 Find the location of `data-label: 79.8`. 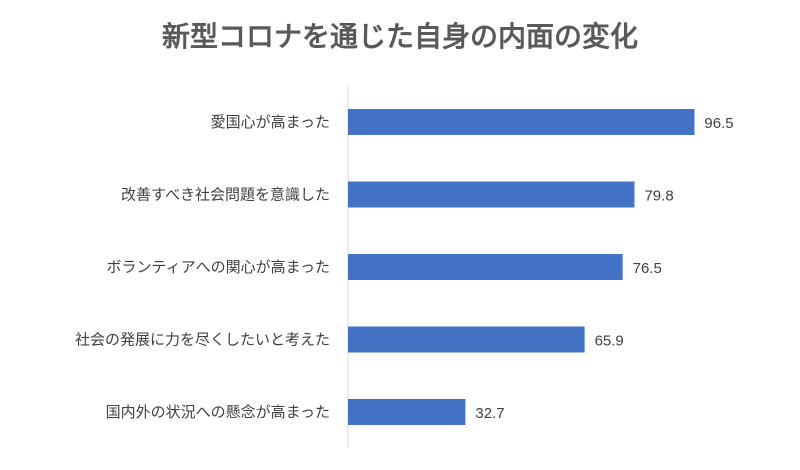

data-label: 79.8 is located at coordinates (658, 196).